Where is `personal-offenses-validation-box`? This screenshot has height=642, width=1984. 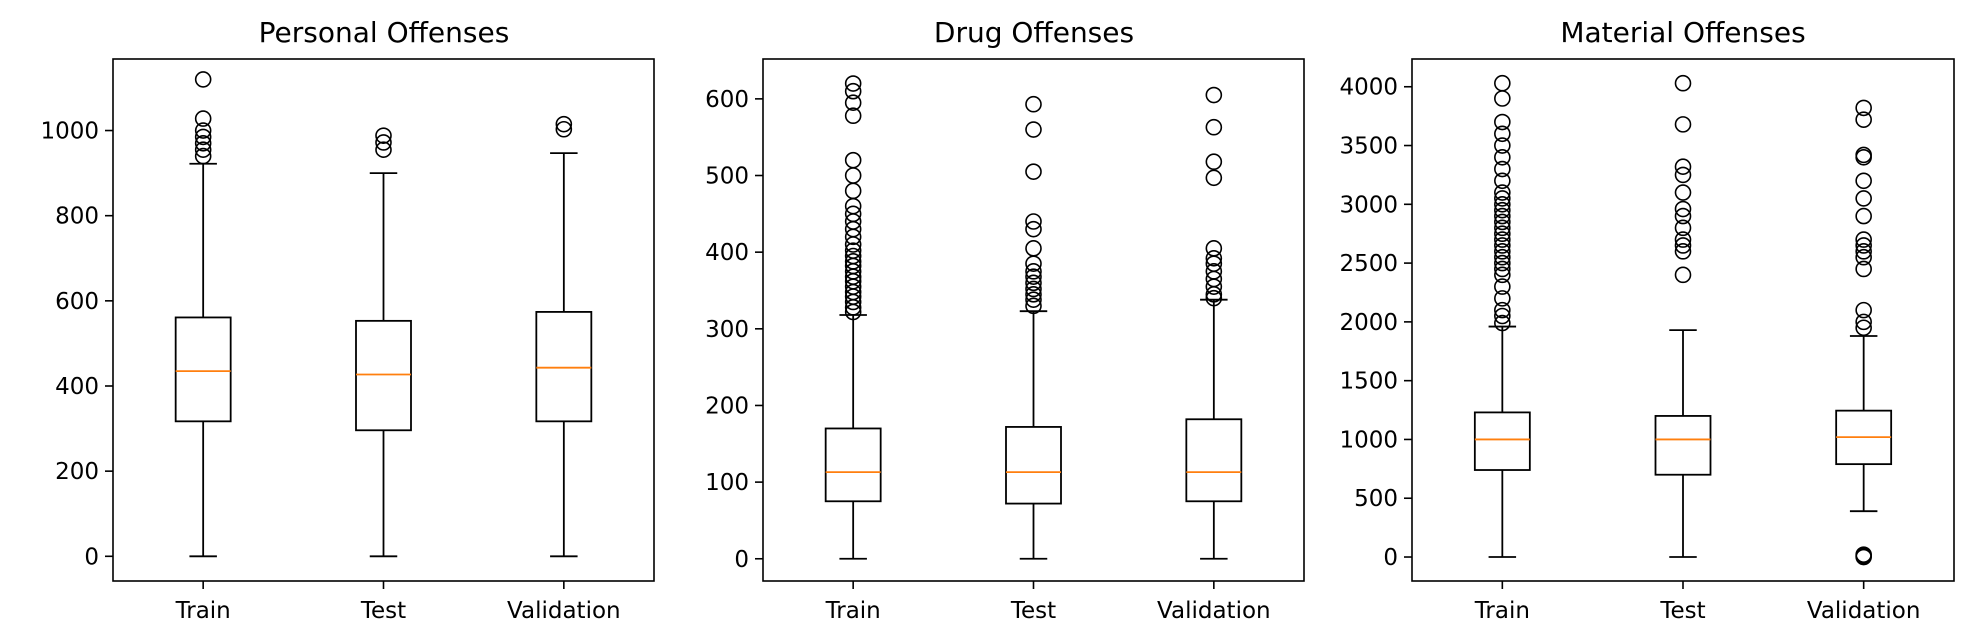
personal-offenses-validation-box is located at coordinates (564, 367).